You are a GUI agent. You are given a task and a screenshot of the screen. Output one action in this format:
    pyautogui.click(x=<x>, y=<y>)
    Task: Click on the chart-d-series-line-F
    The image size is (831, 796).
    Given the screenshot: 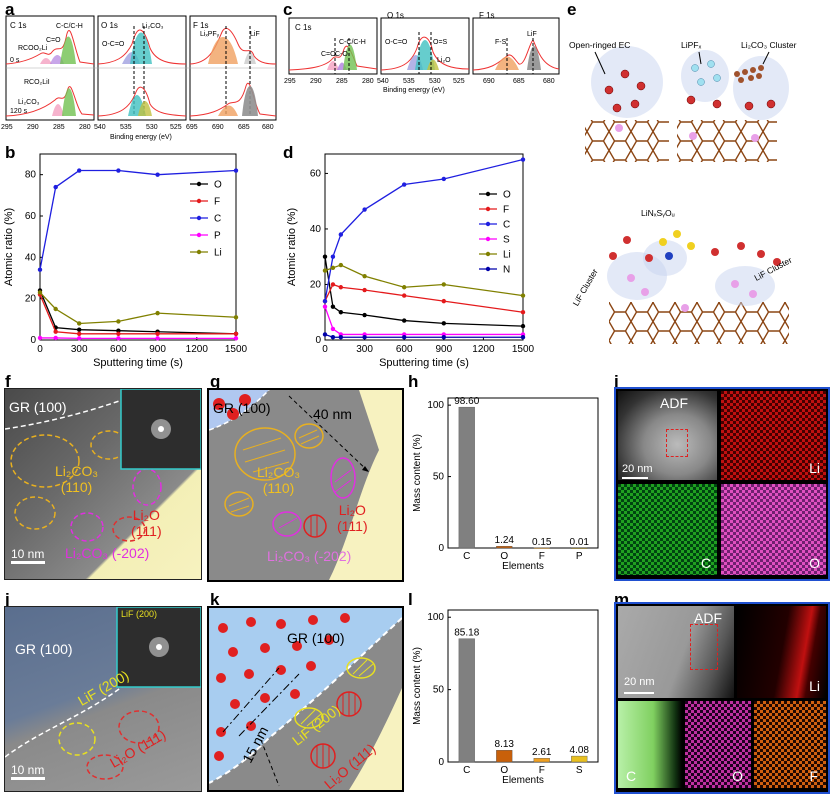 What is the action you would take?
    pyautogui.click(x=424, y=298)
    